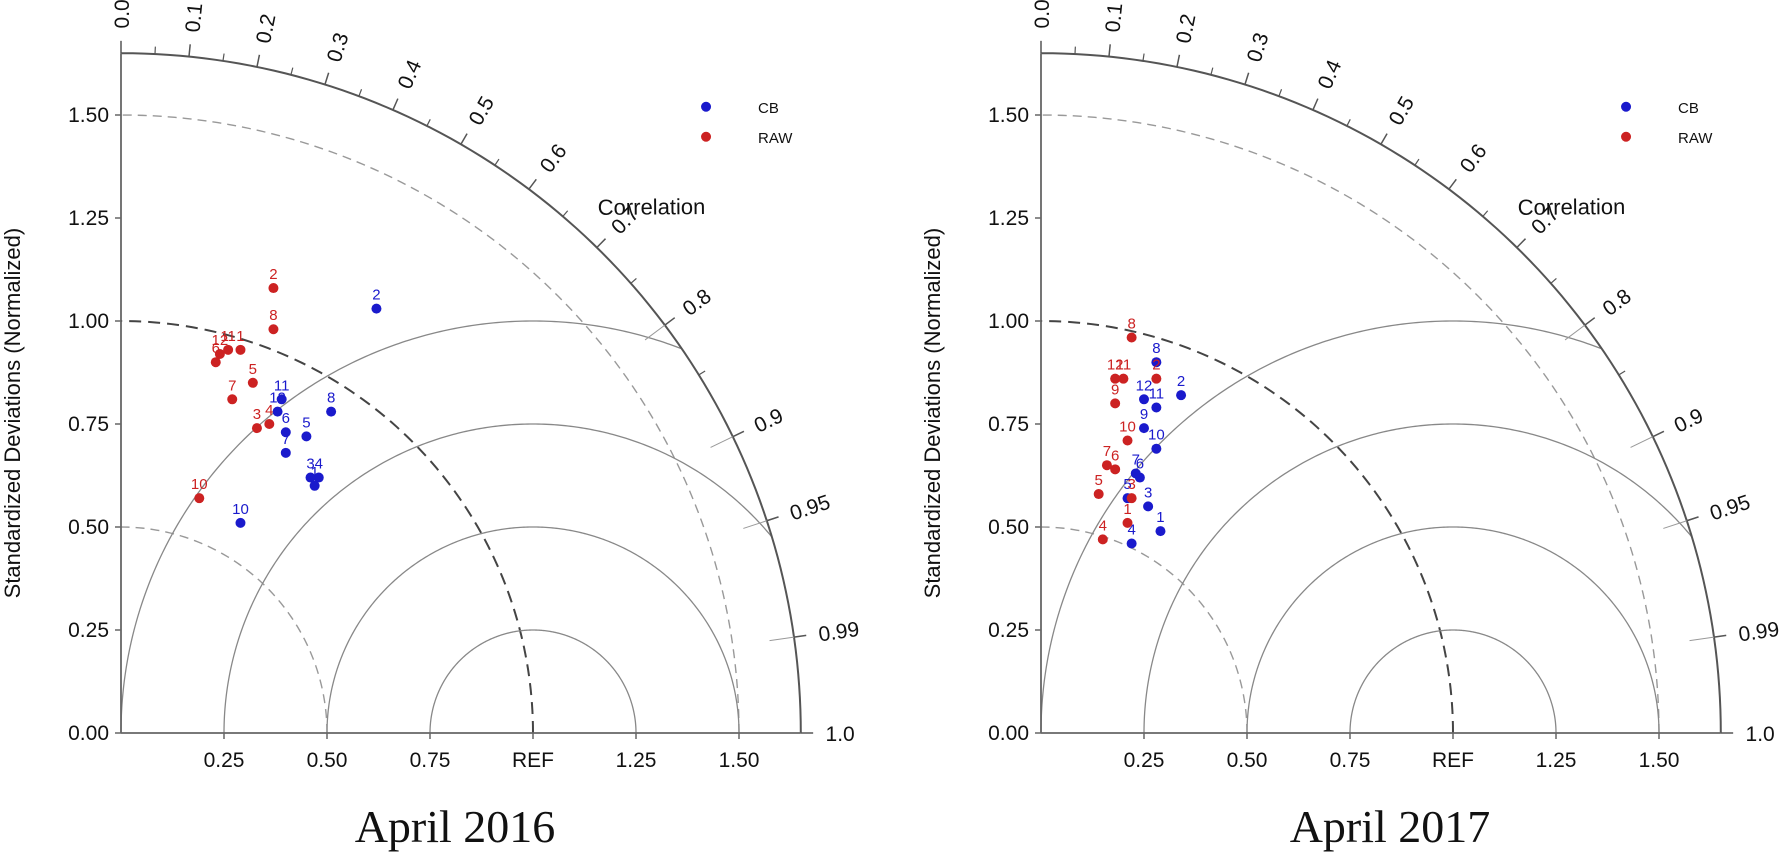 The image size is (1781, 860). Describe the element at coordinates (1695, 138) in the screenshot. I see `legend-label-raw: RAW` at that location.